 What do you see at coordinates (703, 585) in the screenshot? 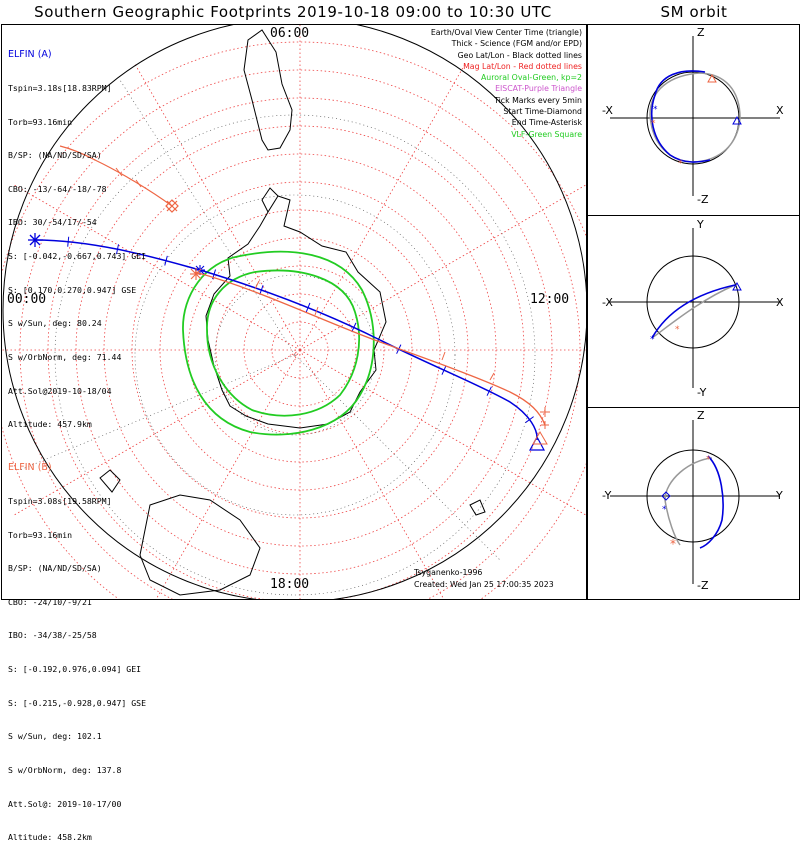
I see `sm-panel-yz-bottom-label: -Z` at bounding box center [703, 585].